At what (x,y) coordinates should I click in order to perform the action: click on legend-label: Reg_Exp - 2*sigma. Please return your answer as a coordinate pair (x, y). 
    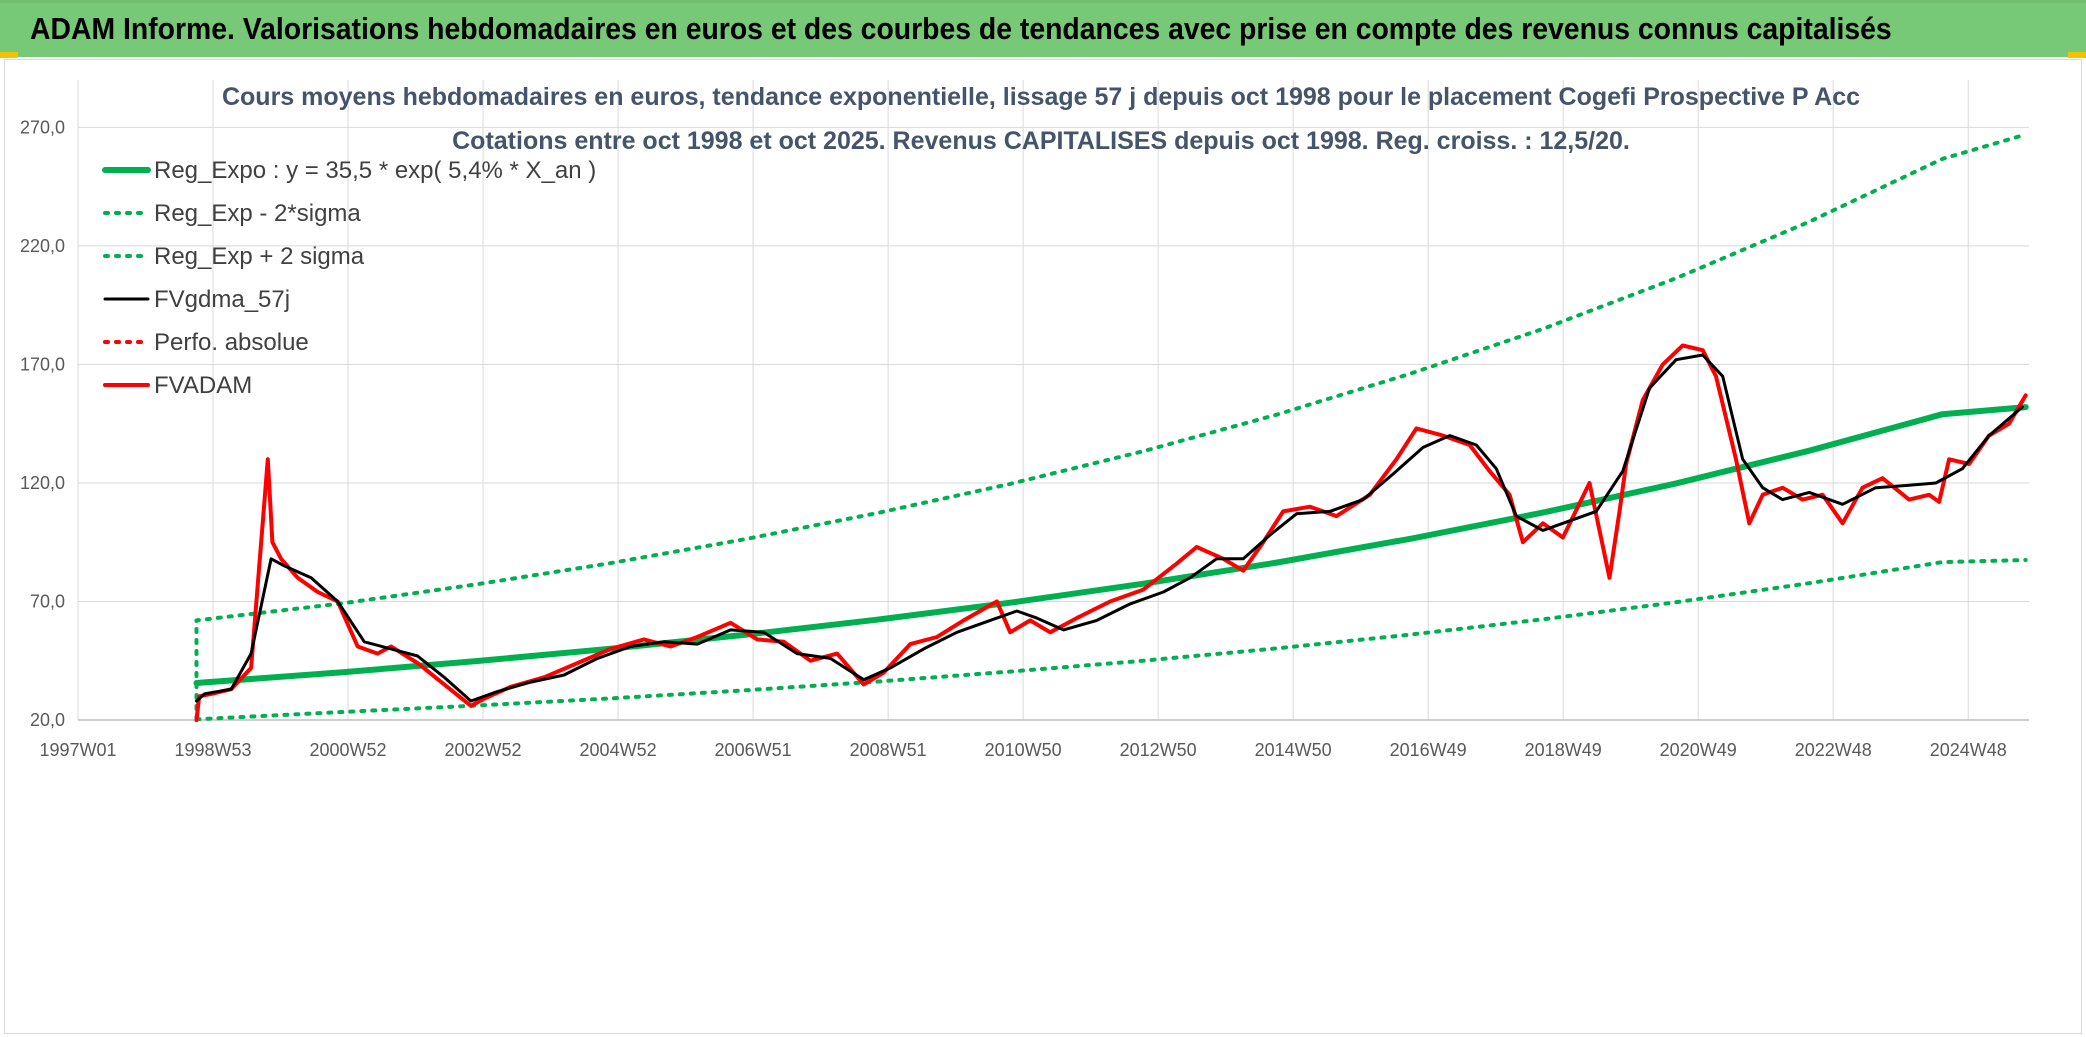
    Looking at the image, I should click on (257, 213).